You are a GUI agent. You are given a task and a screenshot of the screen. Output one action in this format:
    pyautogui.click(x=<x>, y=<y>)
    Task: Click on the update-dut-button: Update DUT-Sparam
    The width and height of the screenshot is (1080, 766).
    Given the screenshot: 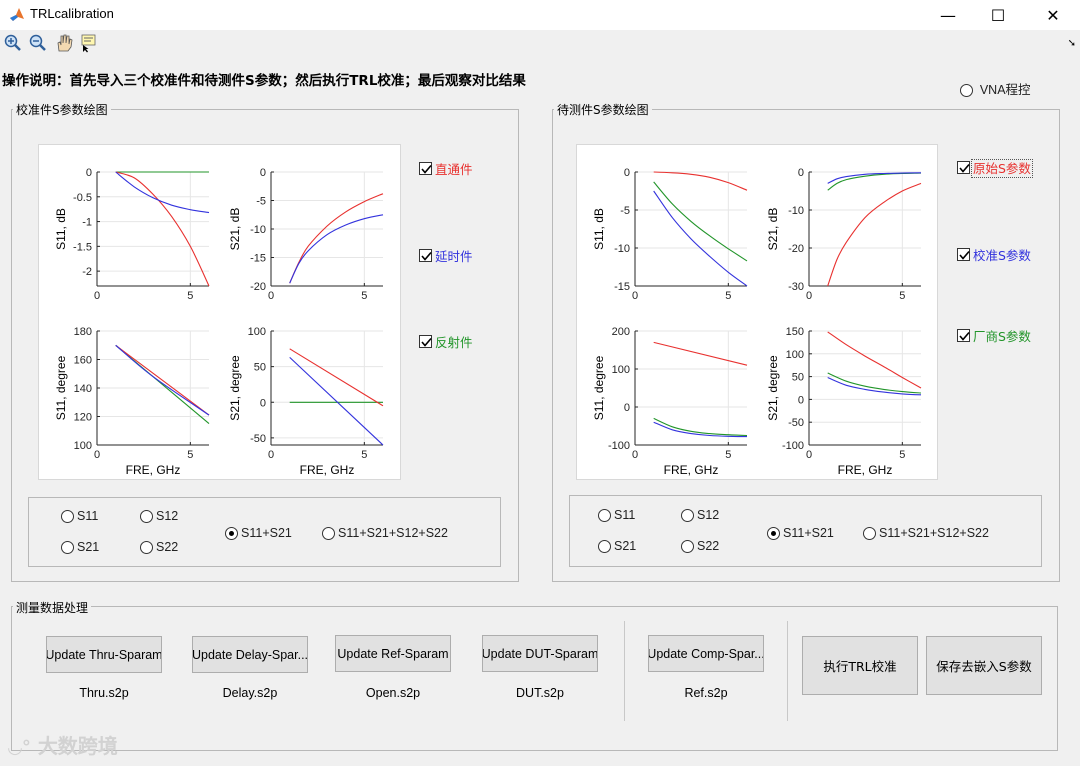 What is the action you would take?
    pyautogui.click(x=540, y=653)
    